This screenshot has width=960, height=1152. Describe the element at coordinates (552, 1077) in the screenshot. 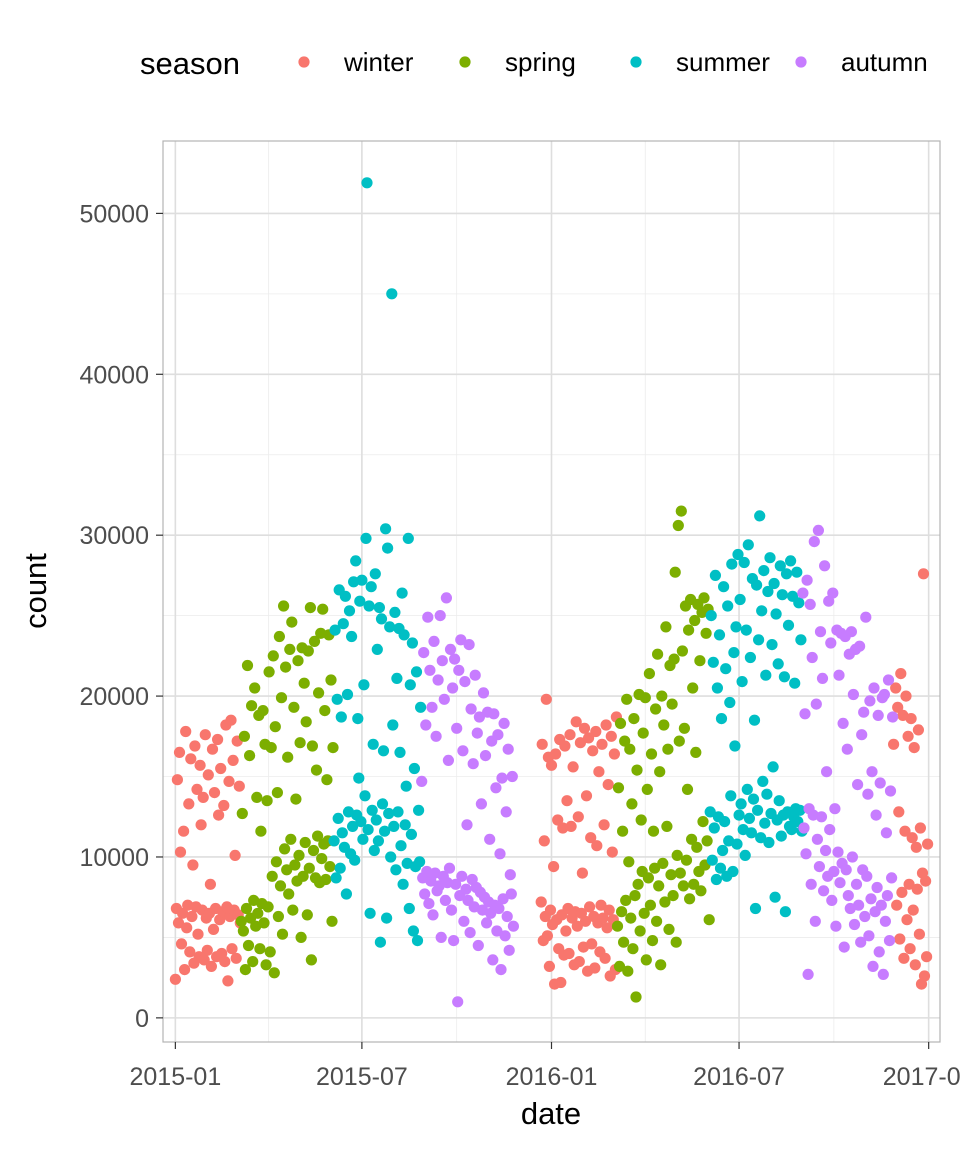

I see `x-tick-label: 2016-01` at that location.